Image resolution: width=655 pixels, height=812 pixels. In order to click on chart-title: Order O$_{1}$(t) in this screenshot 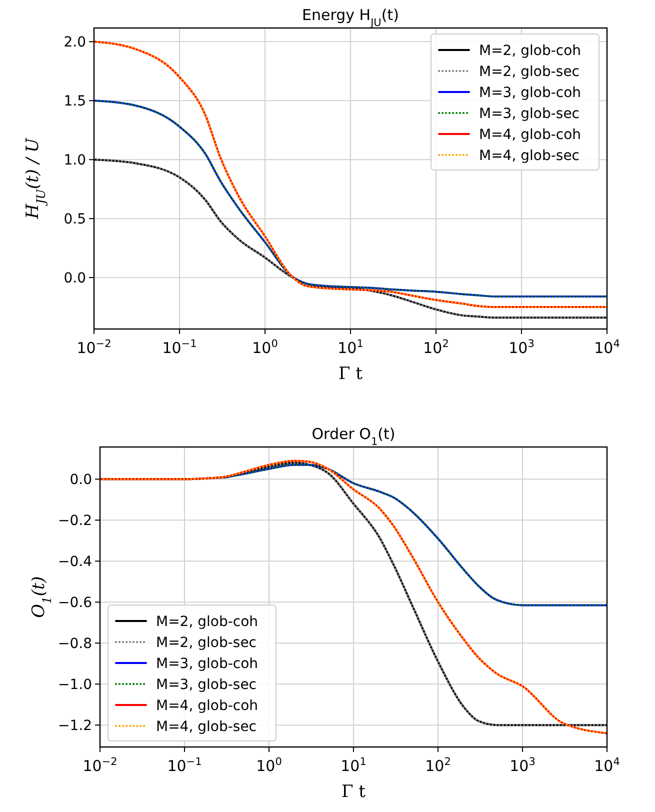, I will do `click(354, 436)`.